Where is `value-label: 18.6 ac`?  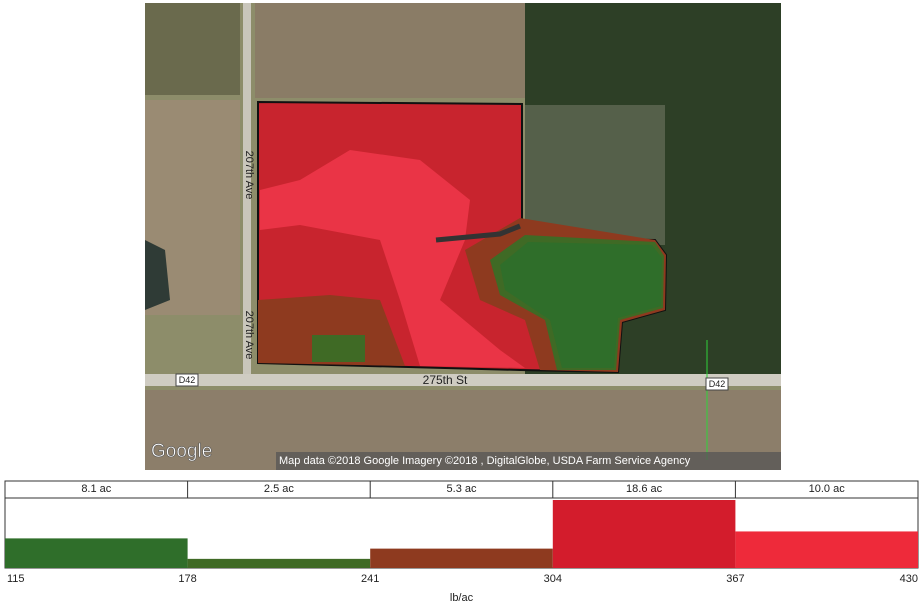 value-label: 18.6 ac is located at coordinates (644, 489).